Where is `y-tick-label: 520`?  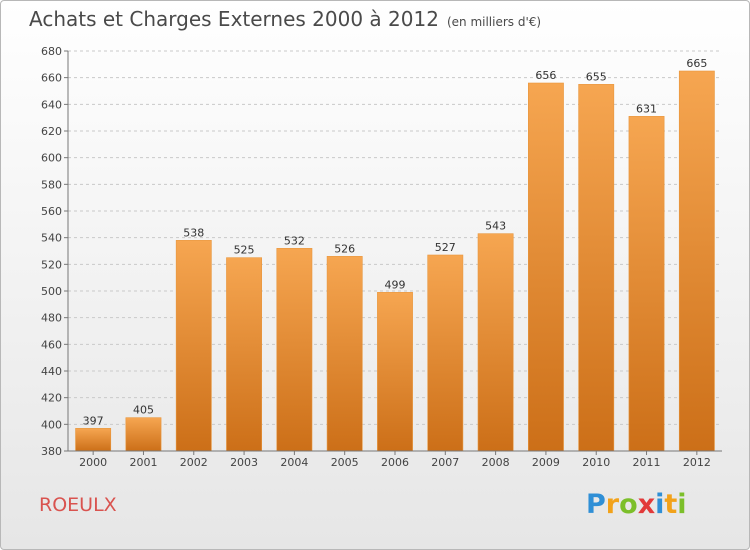 y-tick-label: 520 is located at coordinates (51, 264).